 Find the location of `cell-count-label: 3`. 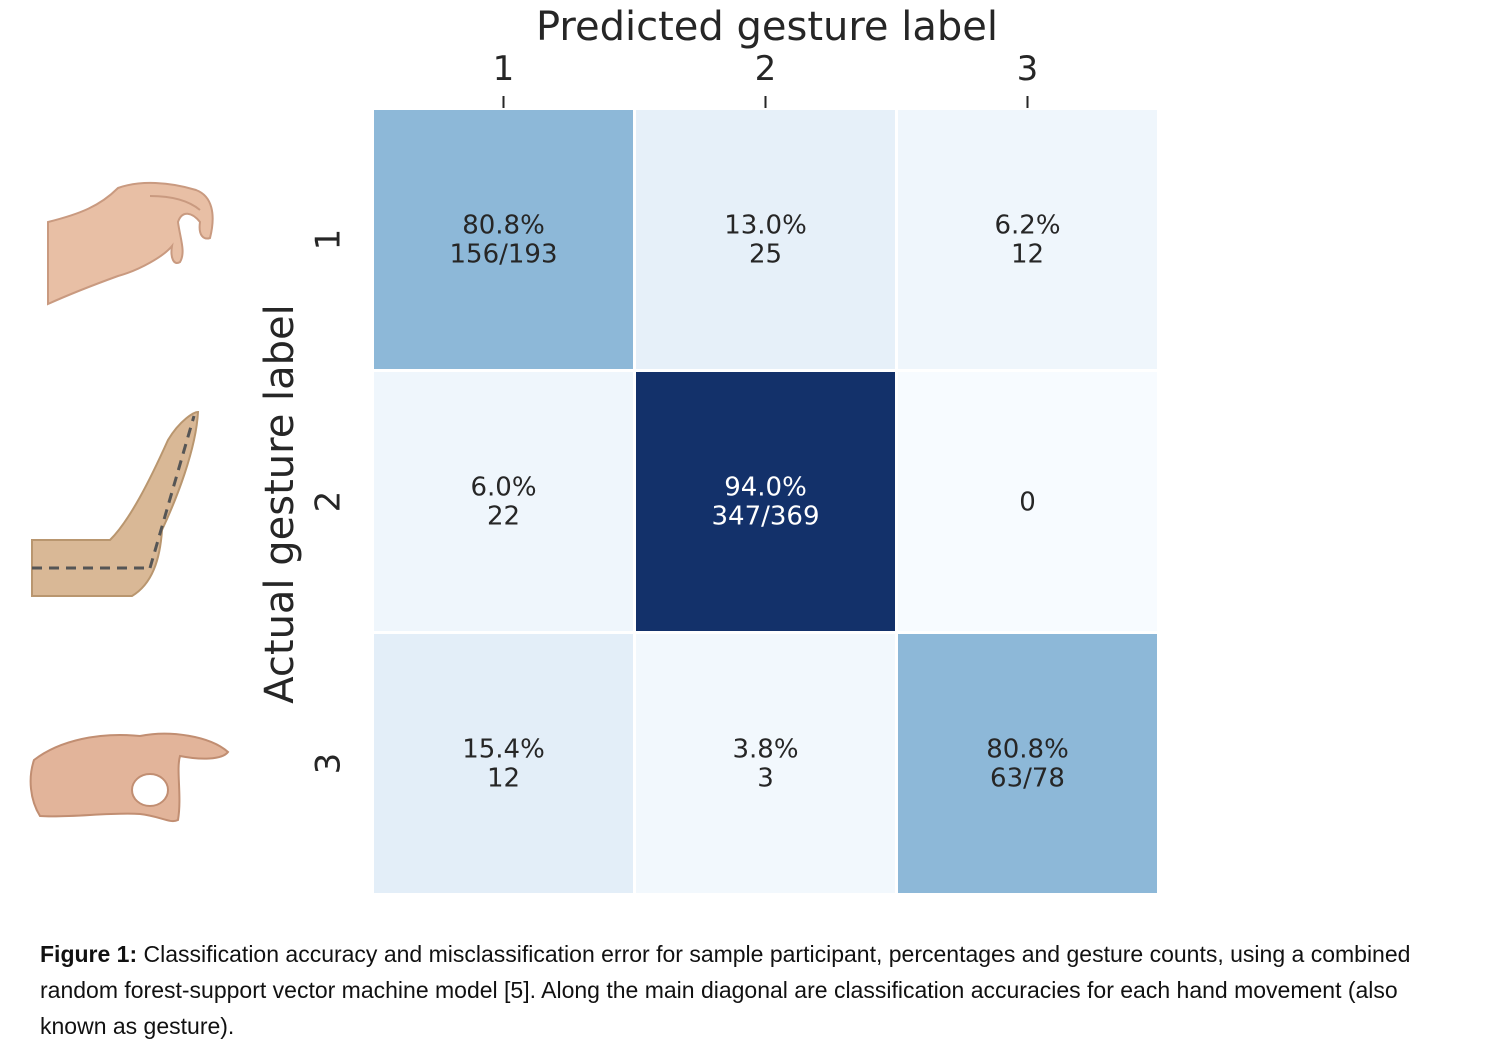

cell-count-label: 3 is located at coordinates (765, 779).